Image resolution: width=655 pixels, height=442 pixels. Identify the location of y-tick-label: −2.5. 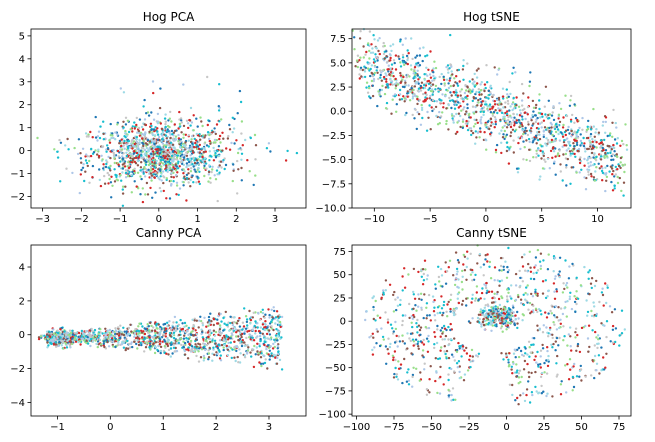
(334, 136).